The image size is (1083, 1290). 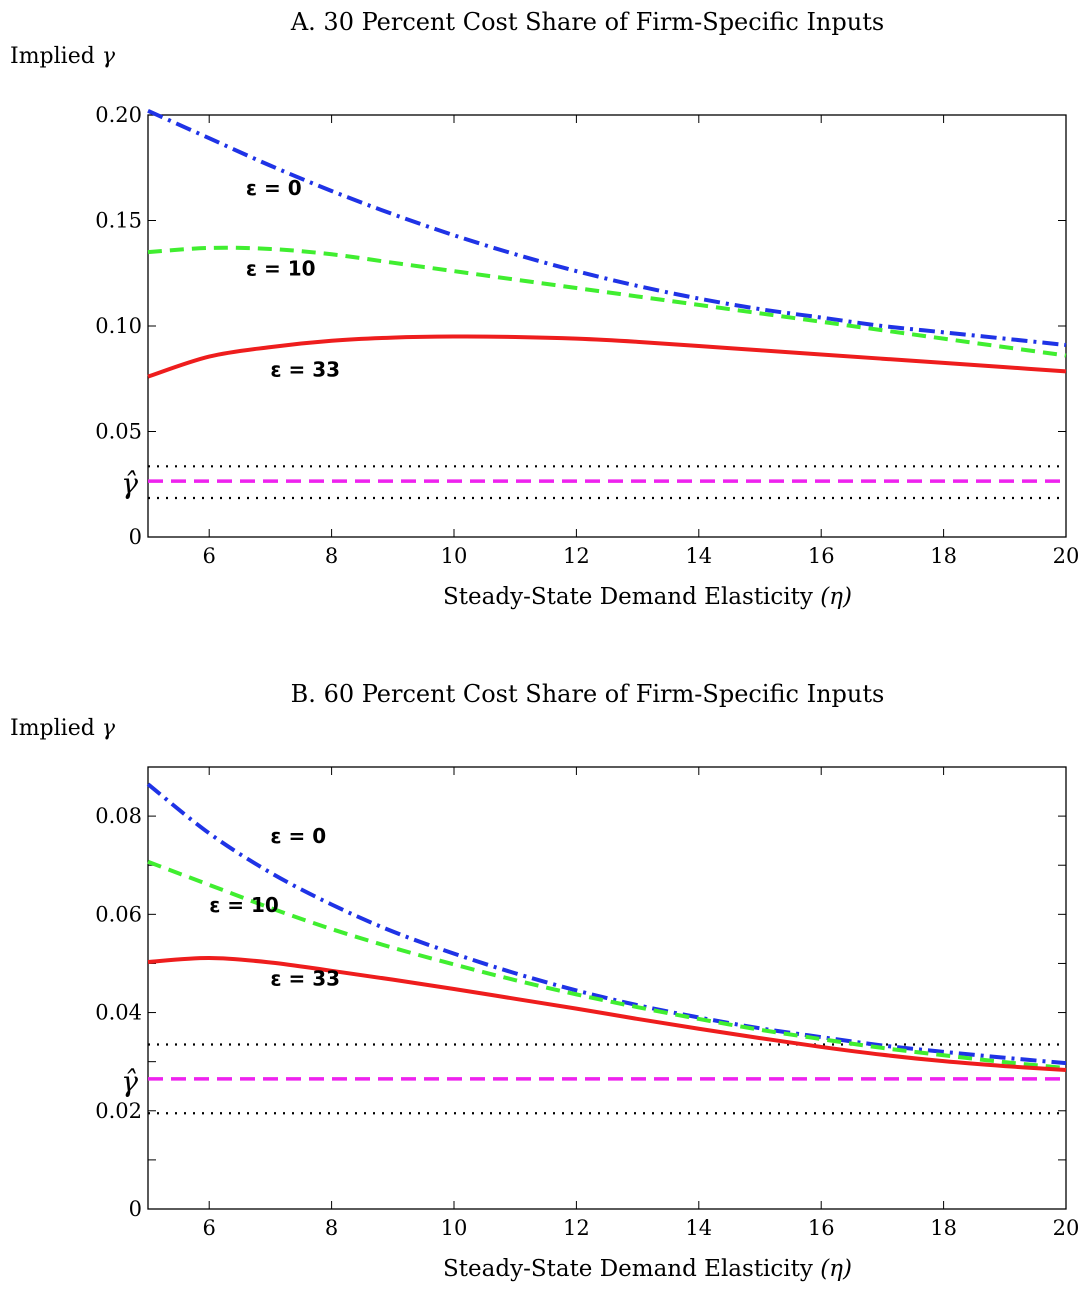 What do you see at coordinates (118, 1111) in the screenshot?
I see `y-tick-label: 0.02` at bounding box center [118, 1111].